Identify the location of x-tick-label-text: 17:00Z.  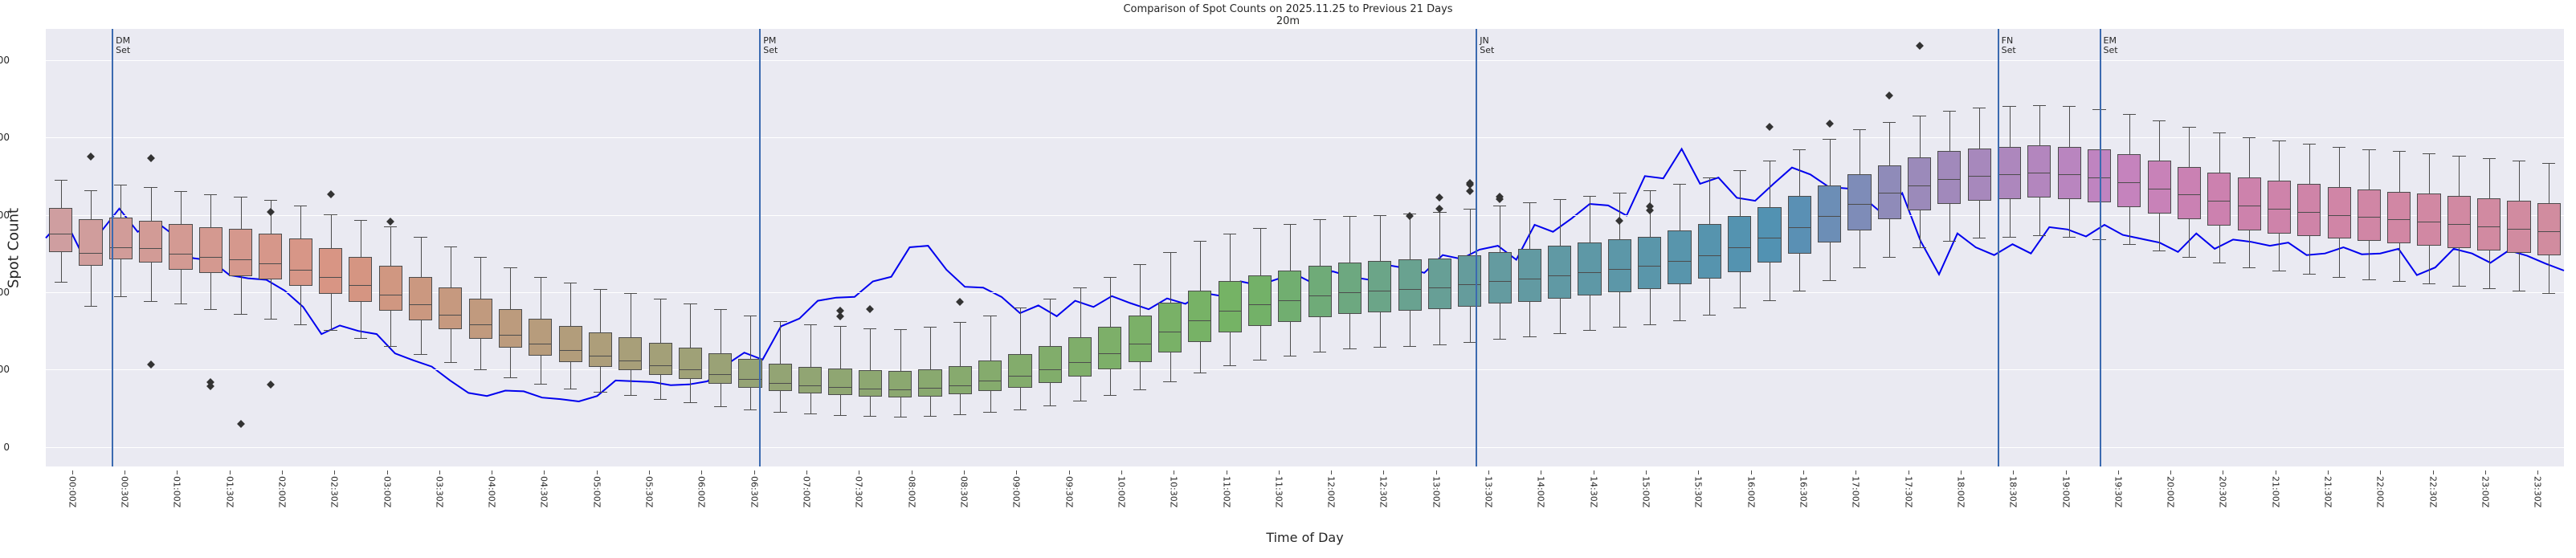
(1855, 492).